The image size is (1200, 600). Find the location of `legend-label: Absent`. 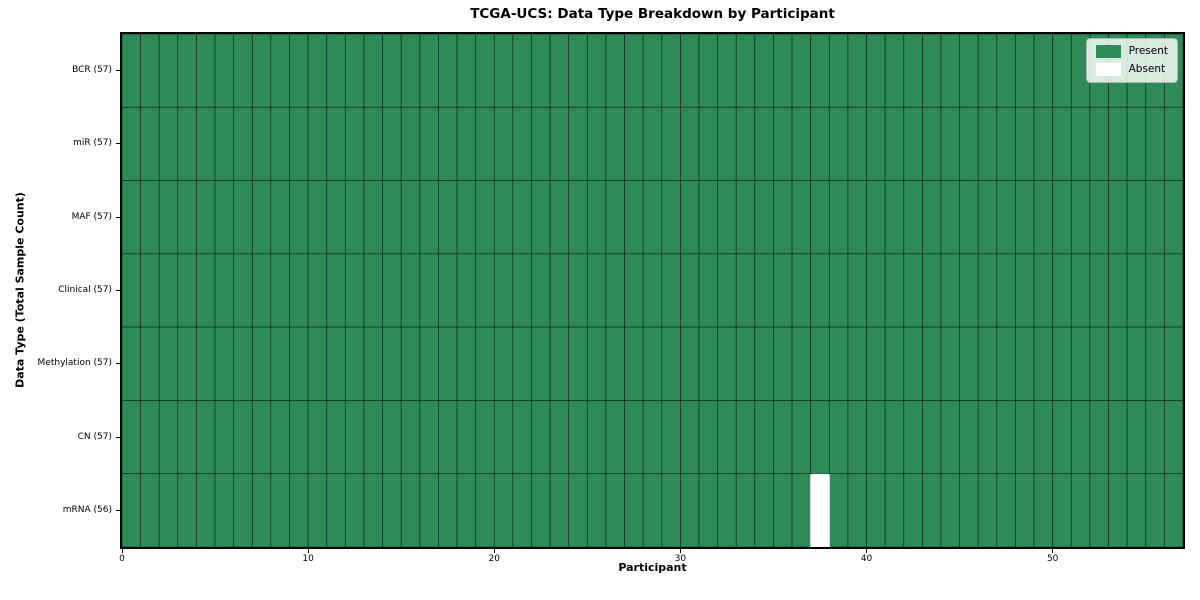

legend-label: Absent is located at coordinates (1147, 69).